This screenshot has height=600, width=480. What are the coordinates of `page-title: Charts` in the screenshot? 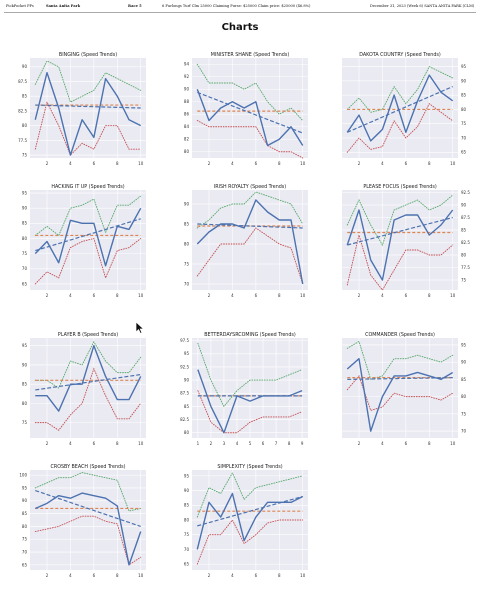 It's located at (240, 27).